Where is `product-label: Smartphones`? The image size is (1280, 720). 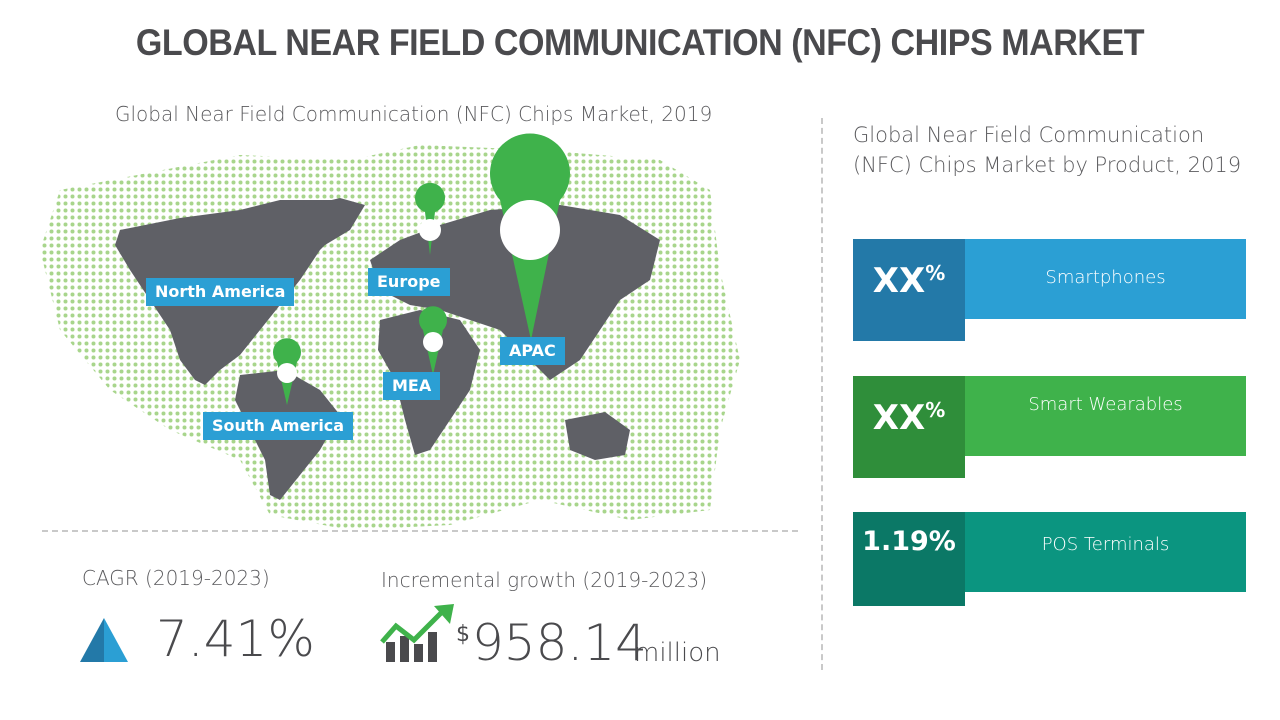
product-label: Smartphones is located at coordinates (1105, 277).